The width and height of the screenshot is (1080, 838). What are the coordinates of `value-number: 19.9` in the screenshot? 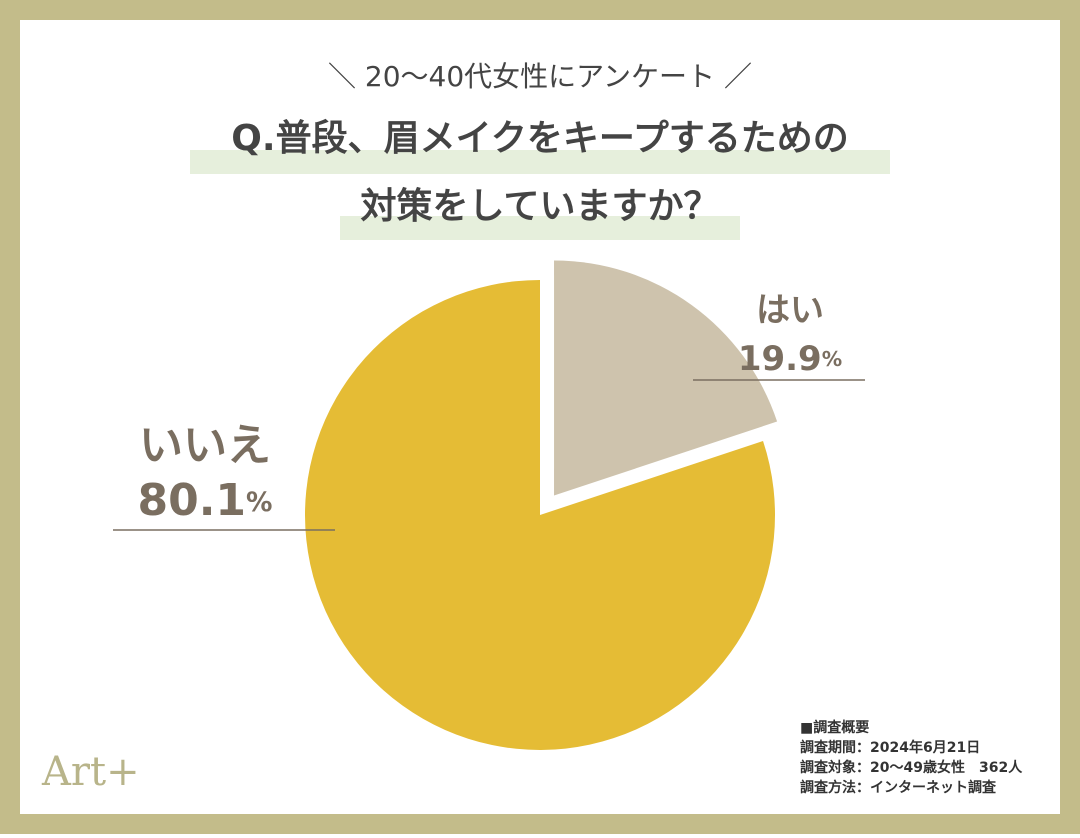 It's located at (780, 359).